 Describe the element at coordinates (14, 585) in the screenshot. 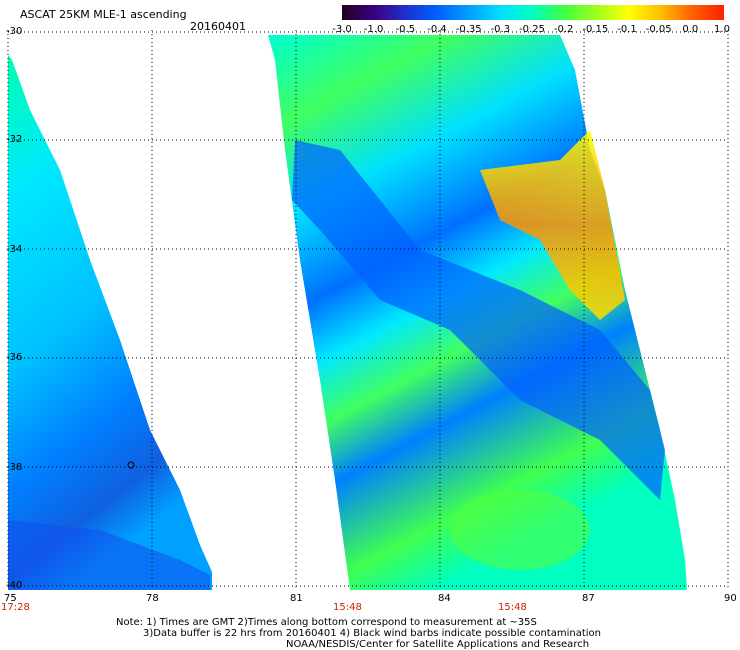

I see `lat-label: -40` at that location.